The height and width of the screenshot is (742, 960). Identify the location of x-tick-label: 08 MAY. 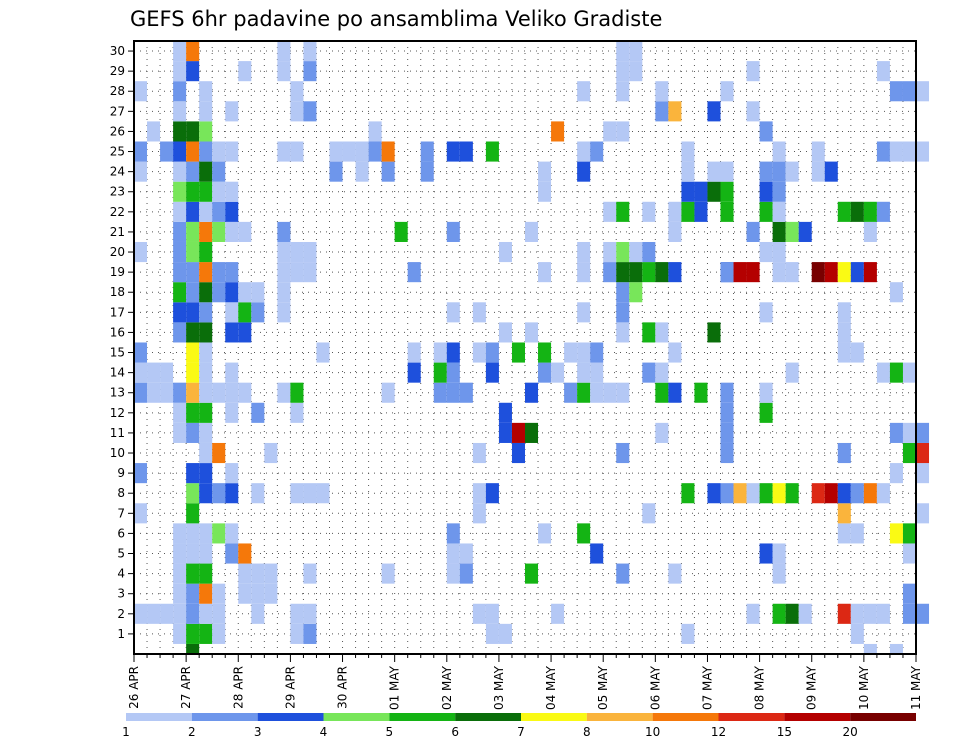
(760, 687).